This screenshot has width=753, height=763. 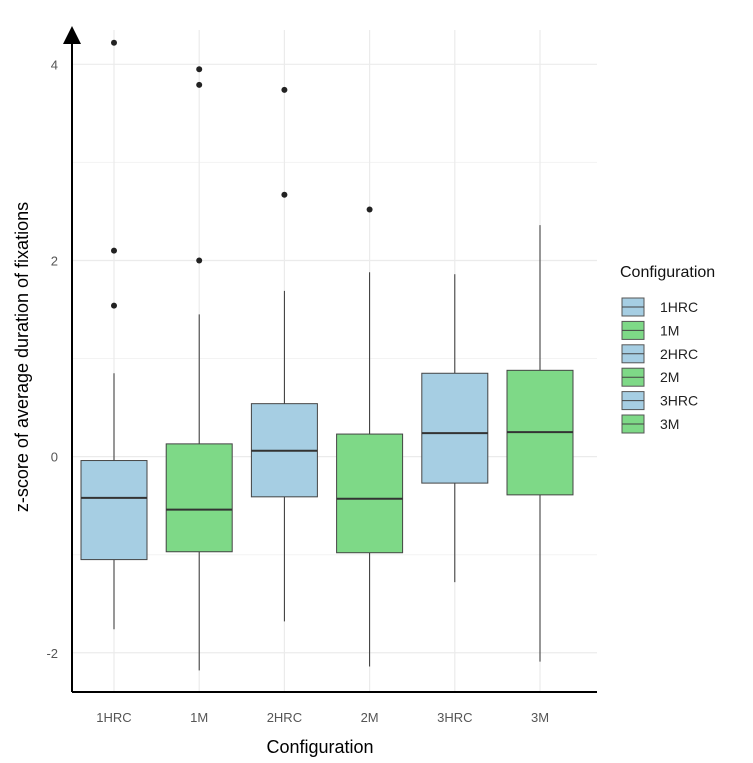 I want to click on box-2HRC, so click(x=284, y=456).